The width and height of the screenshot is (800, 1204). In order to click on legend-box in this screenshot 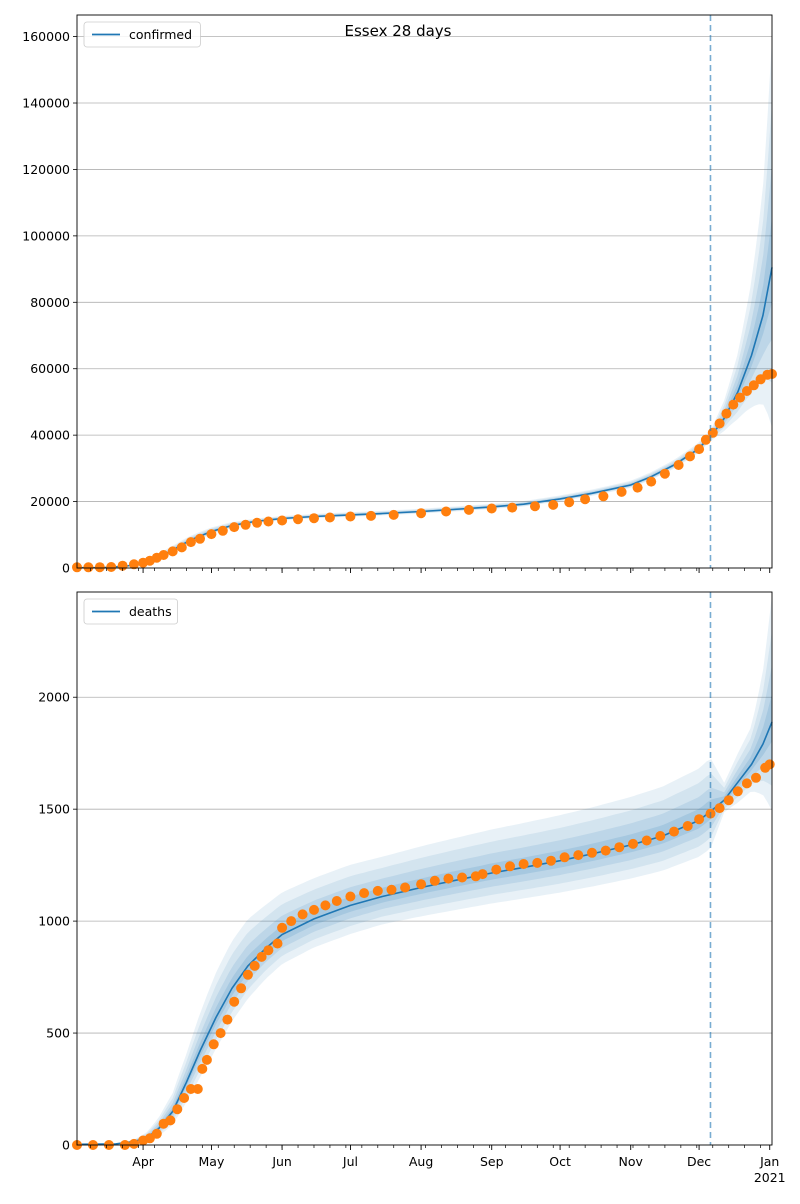, I will do `click(142, 34)`.